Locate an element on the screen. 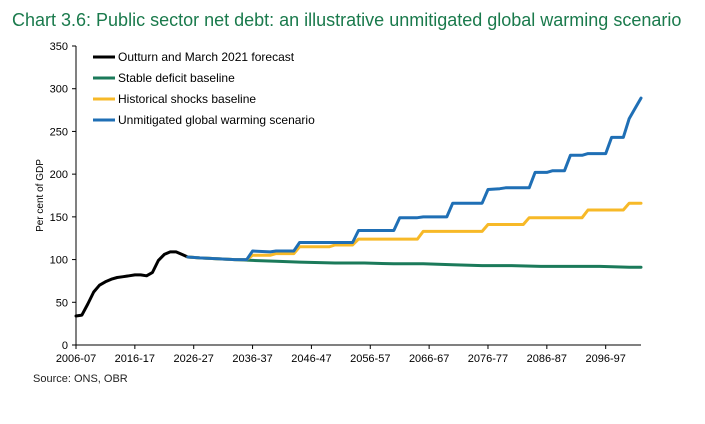 The width and height of the screenshot is (705, 424). x-tick-label: 2026-27 is located at coordinates (194, 359).